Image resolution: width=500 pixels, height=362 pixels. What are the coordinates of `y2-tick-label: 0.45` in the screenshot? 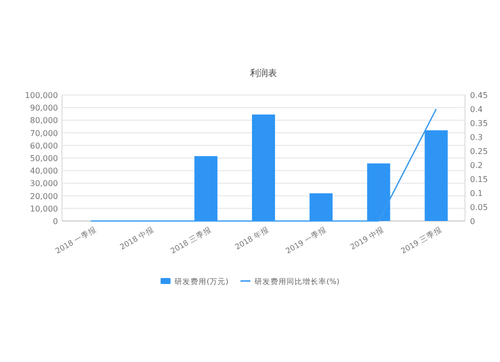 It's located at (479, 95).